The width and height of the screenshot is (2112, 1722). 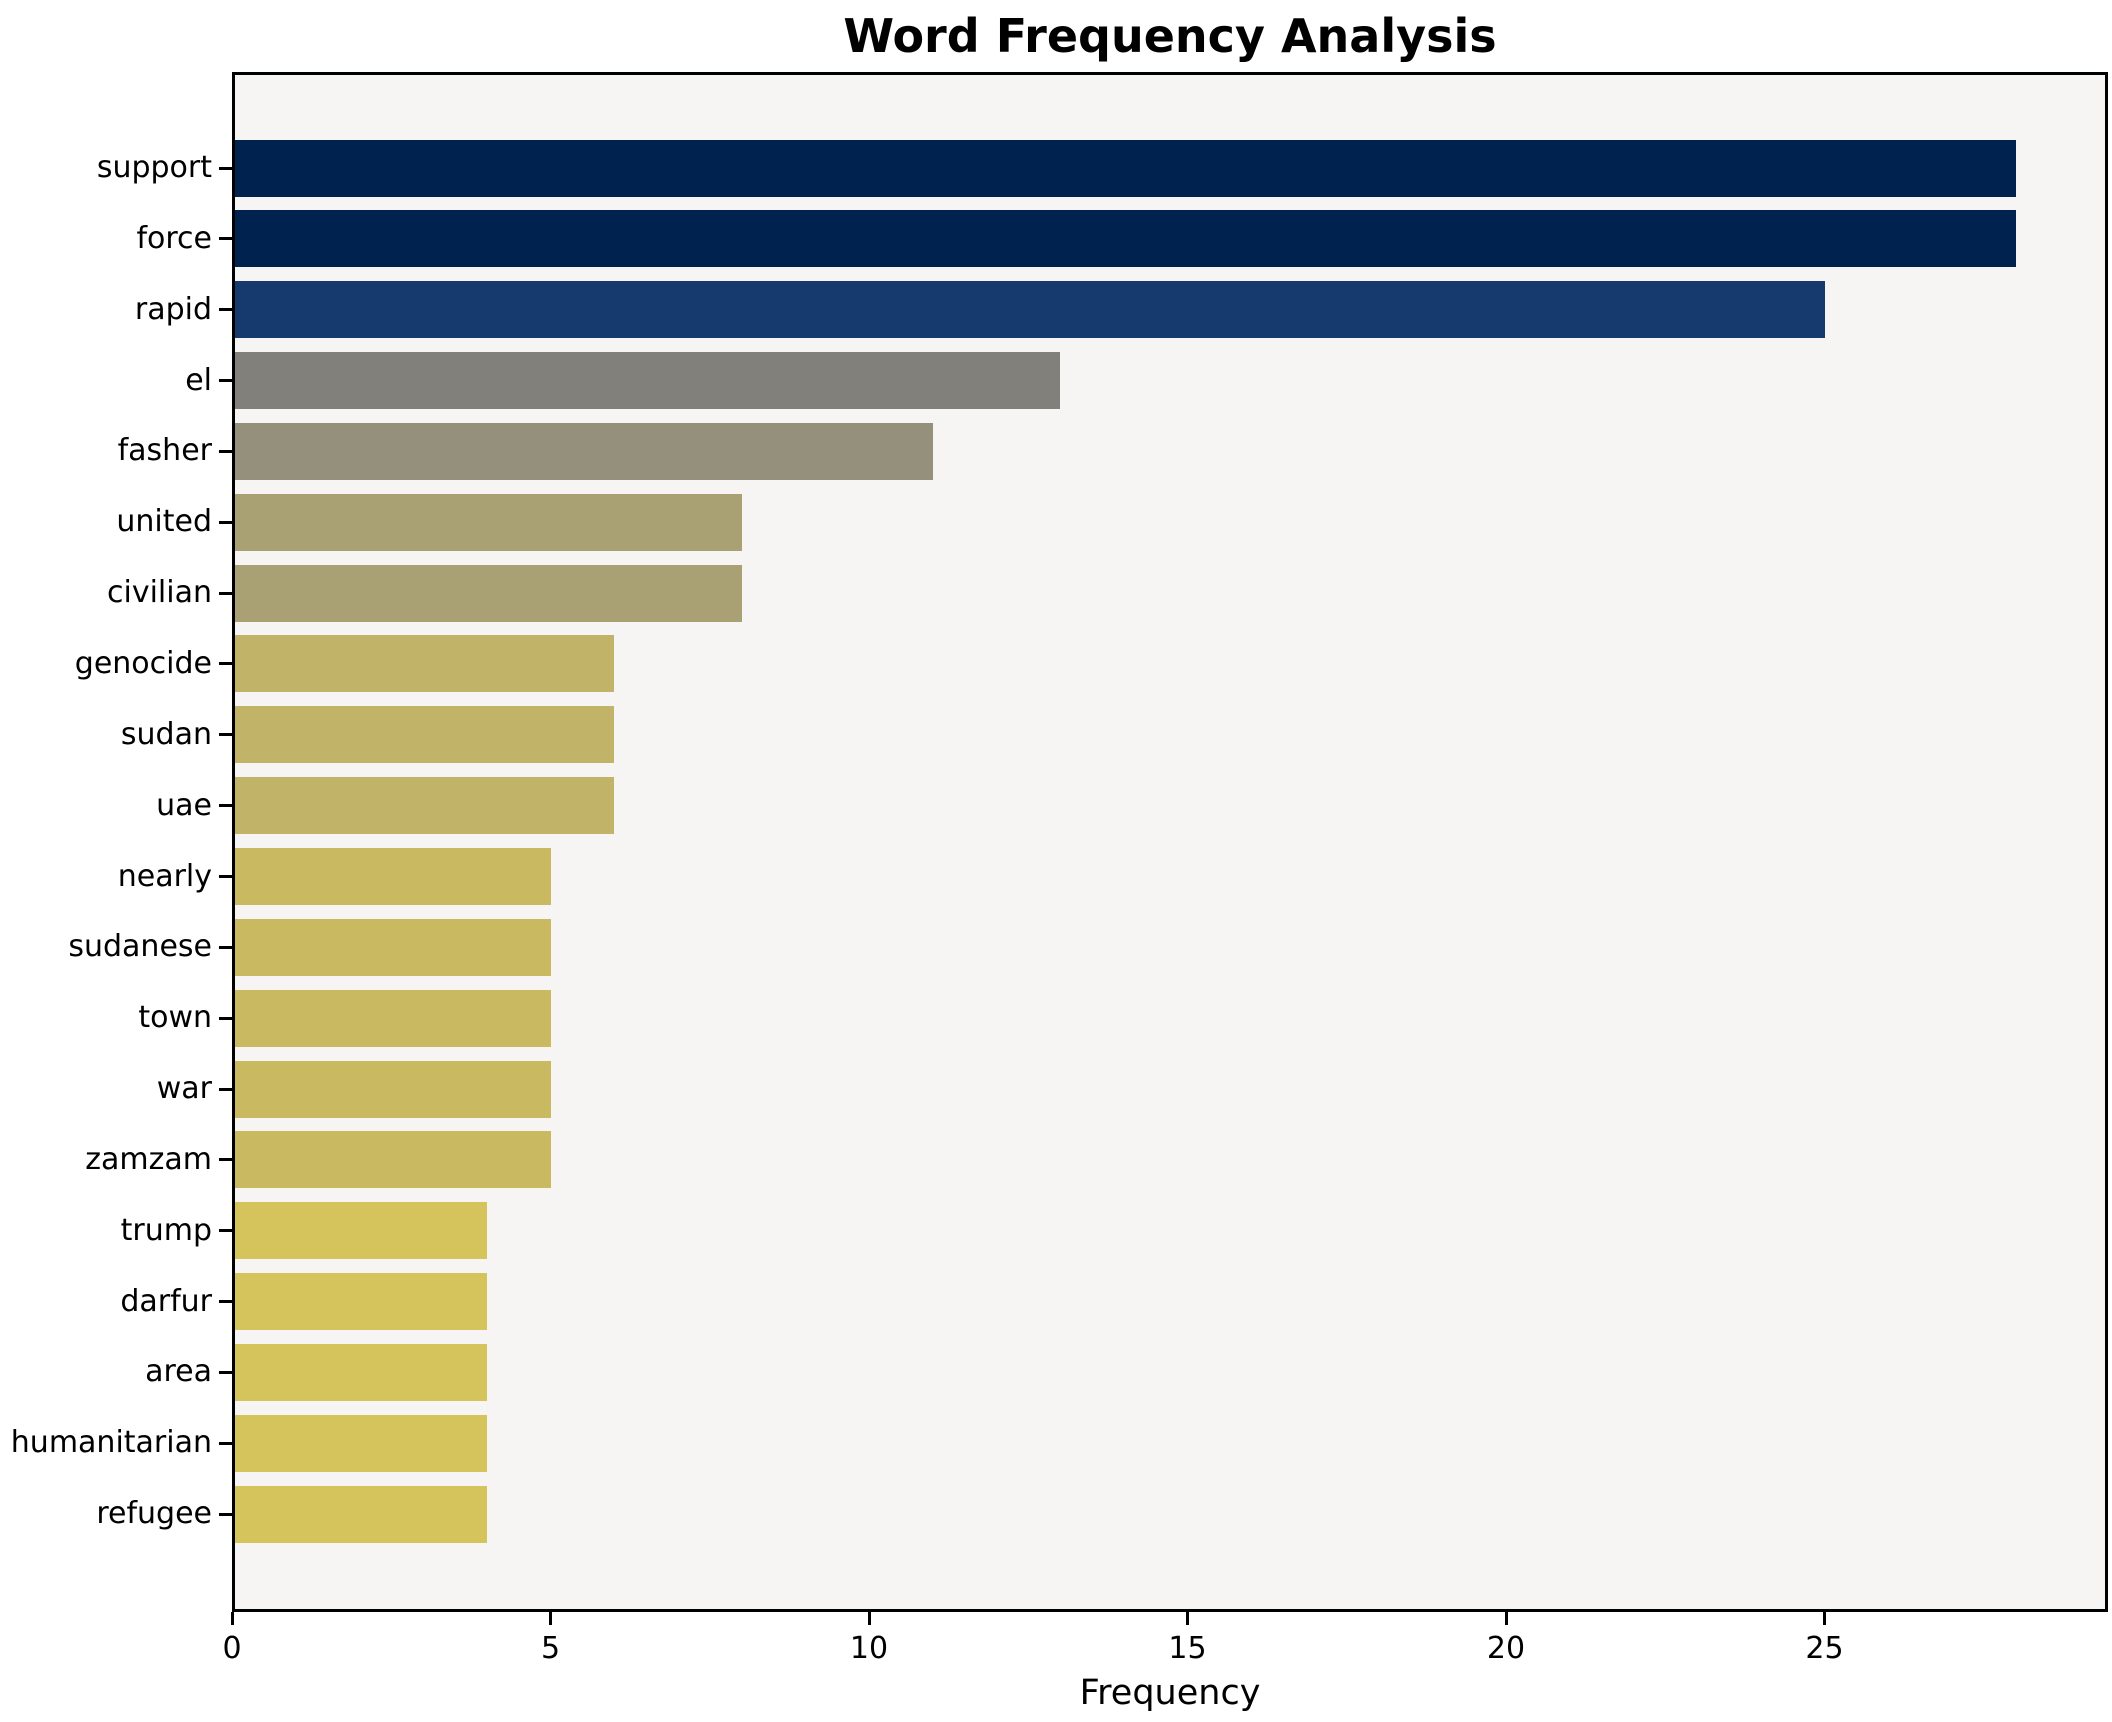 I want to click on x-tick-label-20: 20, so click(x=1506, y=1648).